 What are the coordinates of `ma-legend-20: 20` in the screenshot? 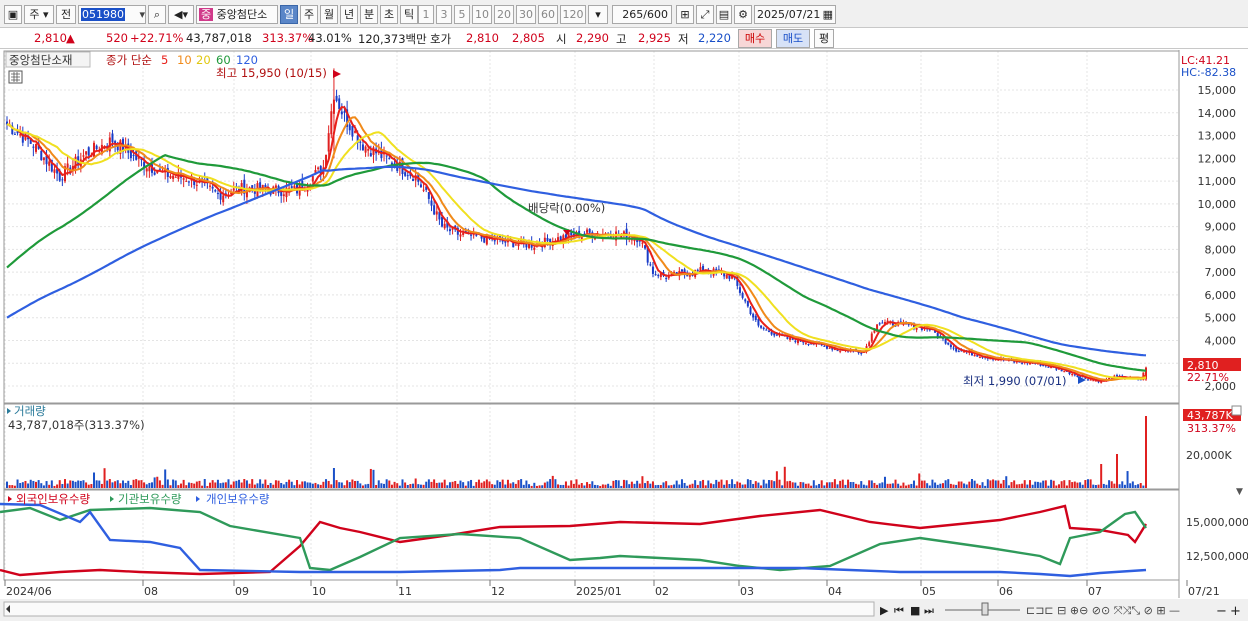 It's located at (203, 60).